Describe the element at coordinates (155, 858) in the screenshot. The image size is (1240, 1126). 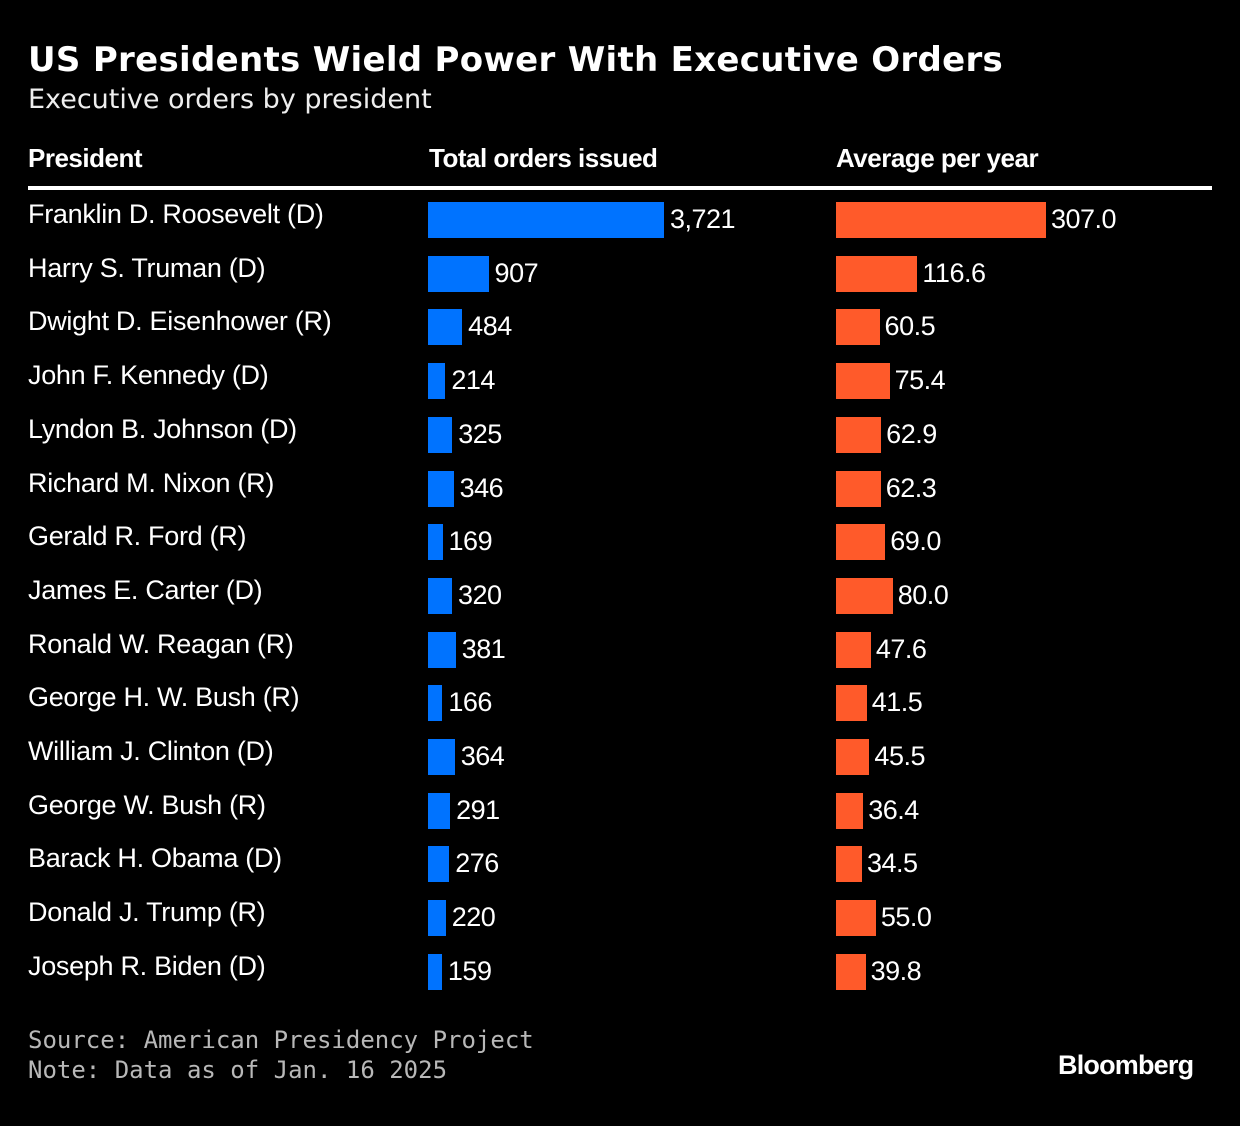
I see `president-name: Barack H. Obama (D)` at that location.